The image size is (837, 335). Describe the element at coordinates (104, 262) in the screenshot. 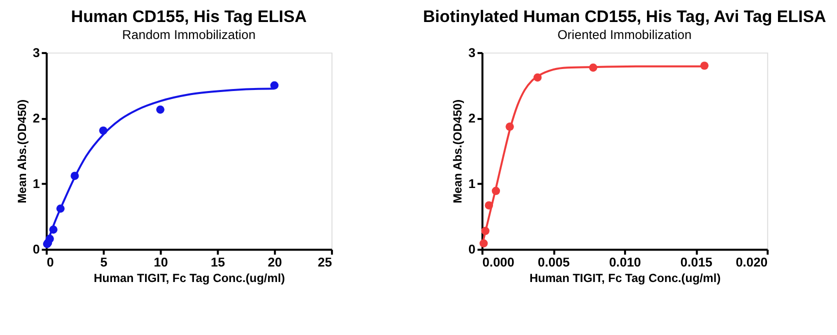

I see `x-tick-label: 5` at that location.